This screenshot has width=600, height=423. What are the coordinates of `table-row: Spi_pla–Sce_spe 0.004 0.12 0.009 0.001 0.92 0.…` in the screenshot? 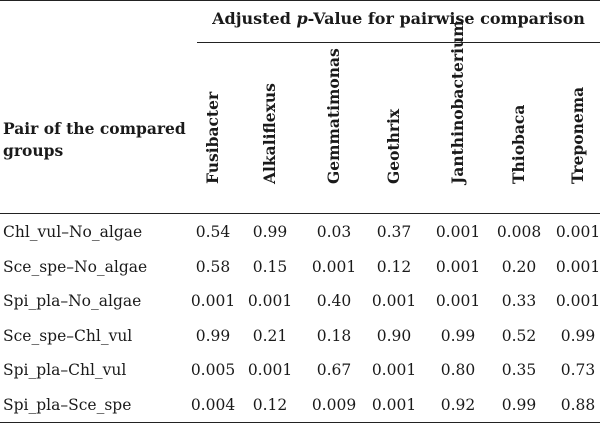 It's located at (300, 405).